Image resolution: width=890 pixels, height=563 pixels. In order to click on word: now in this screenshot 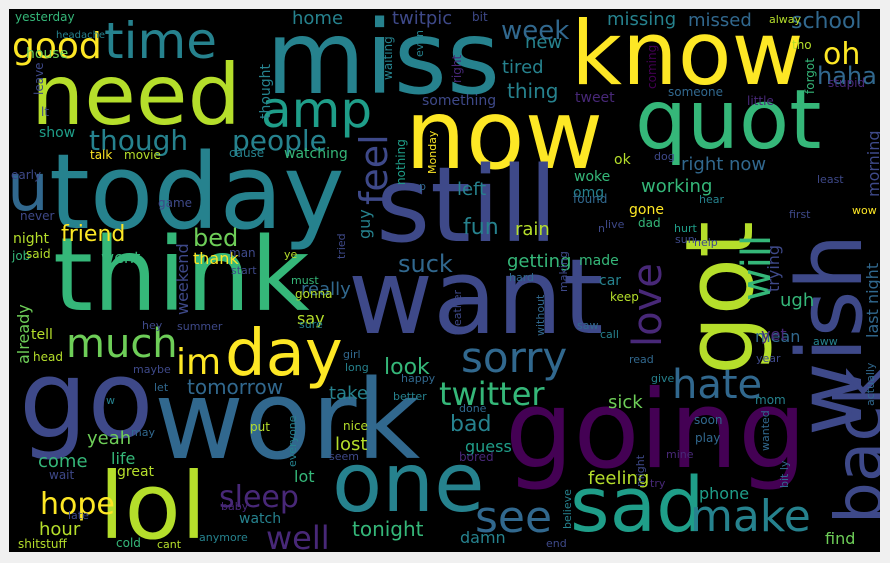, I will do `click(504, 135)`.